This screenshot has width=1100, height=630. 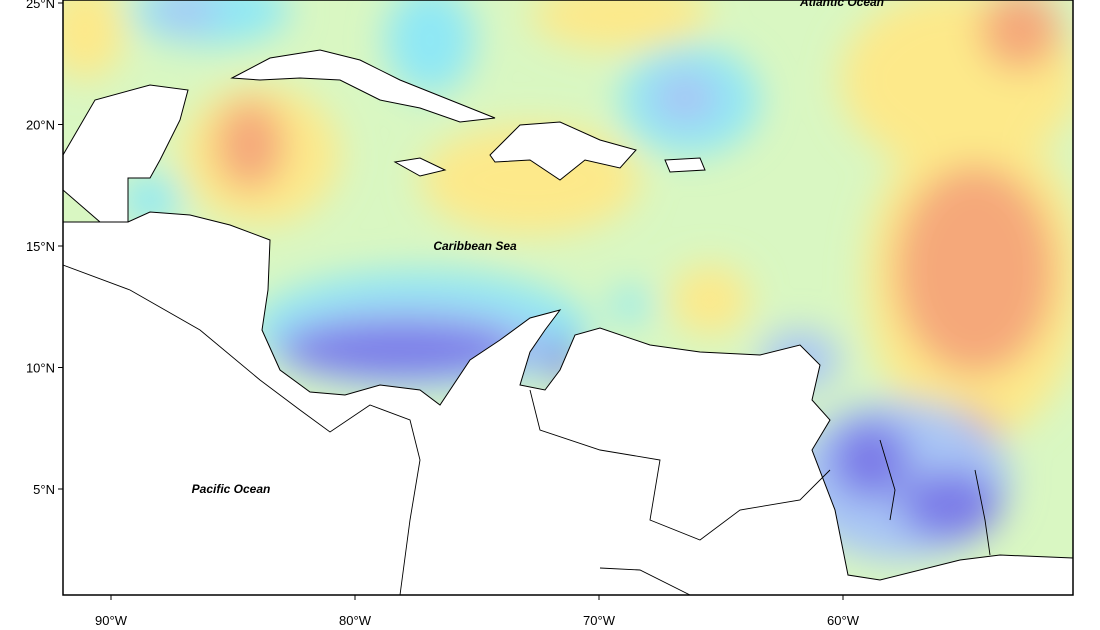 What do you see at coordinates (40, 246) in the screenshot?
I see `lat-tick-label: 15°N` at bounding box center [40, 246].